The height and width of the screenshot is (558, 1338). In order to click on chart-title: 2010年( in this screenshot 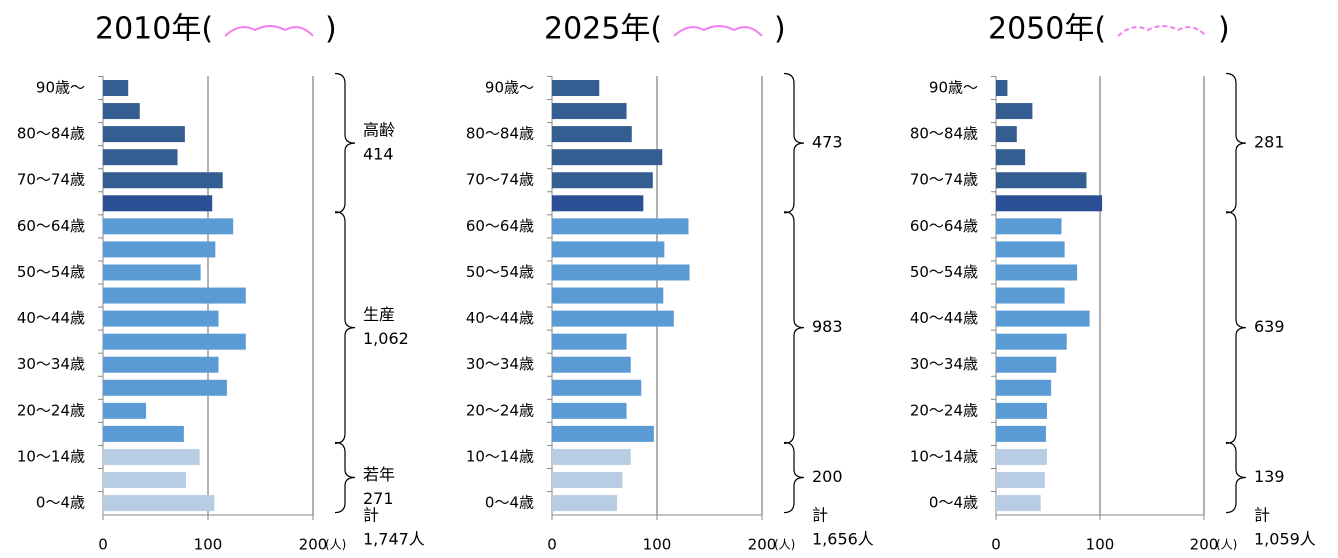, I will do `click(154, 29)`.